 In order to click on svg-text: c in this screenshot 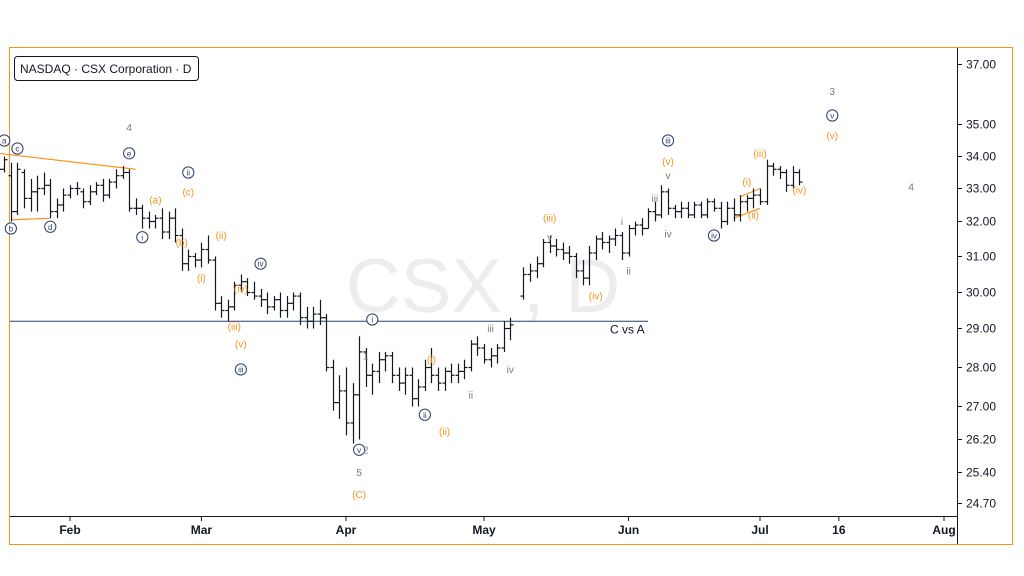, I will do `click(17, 149)`.